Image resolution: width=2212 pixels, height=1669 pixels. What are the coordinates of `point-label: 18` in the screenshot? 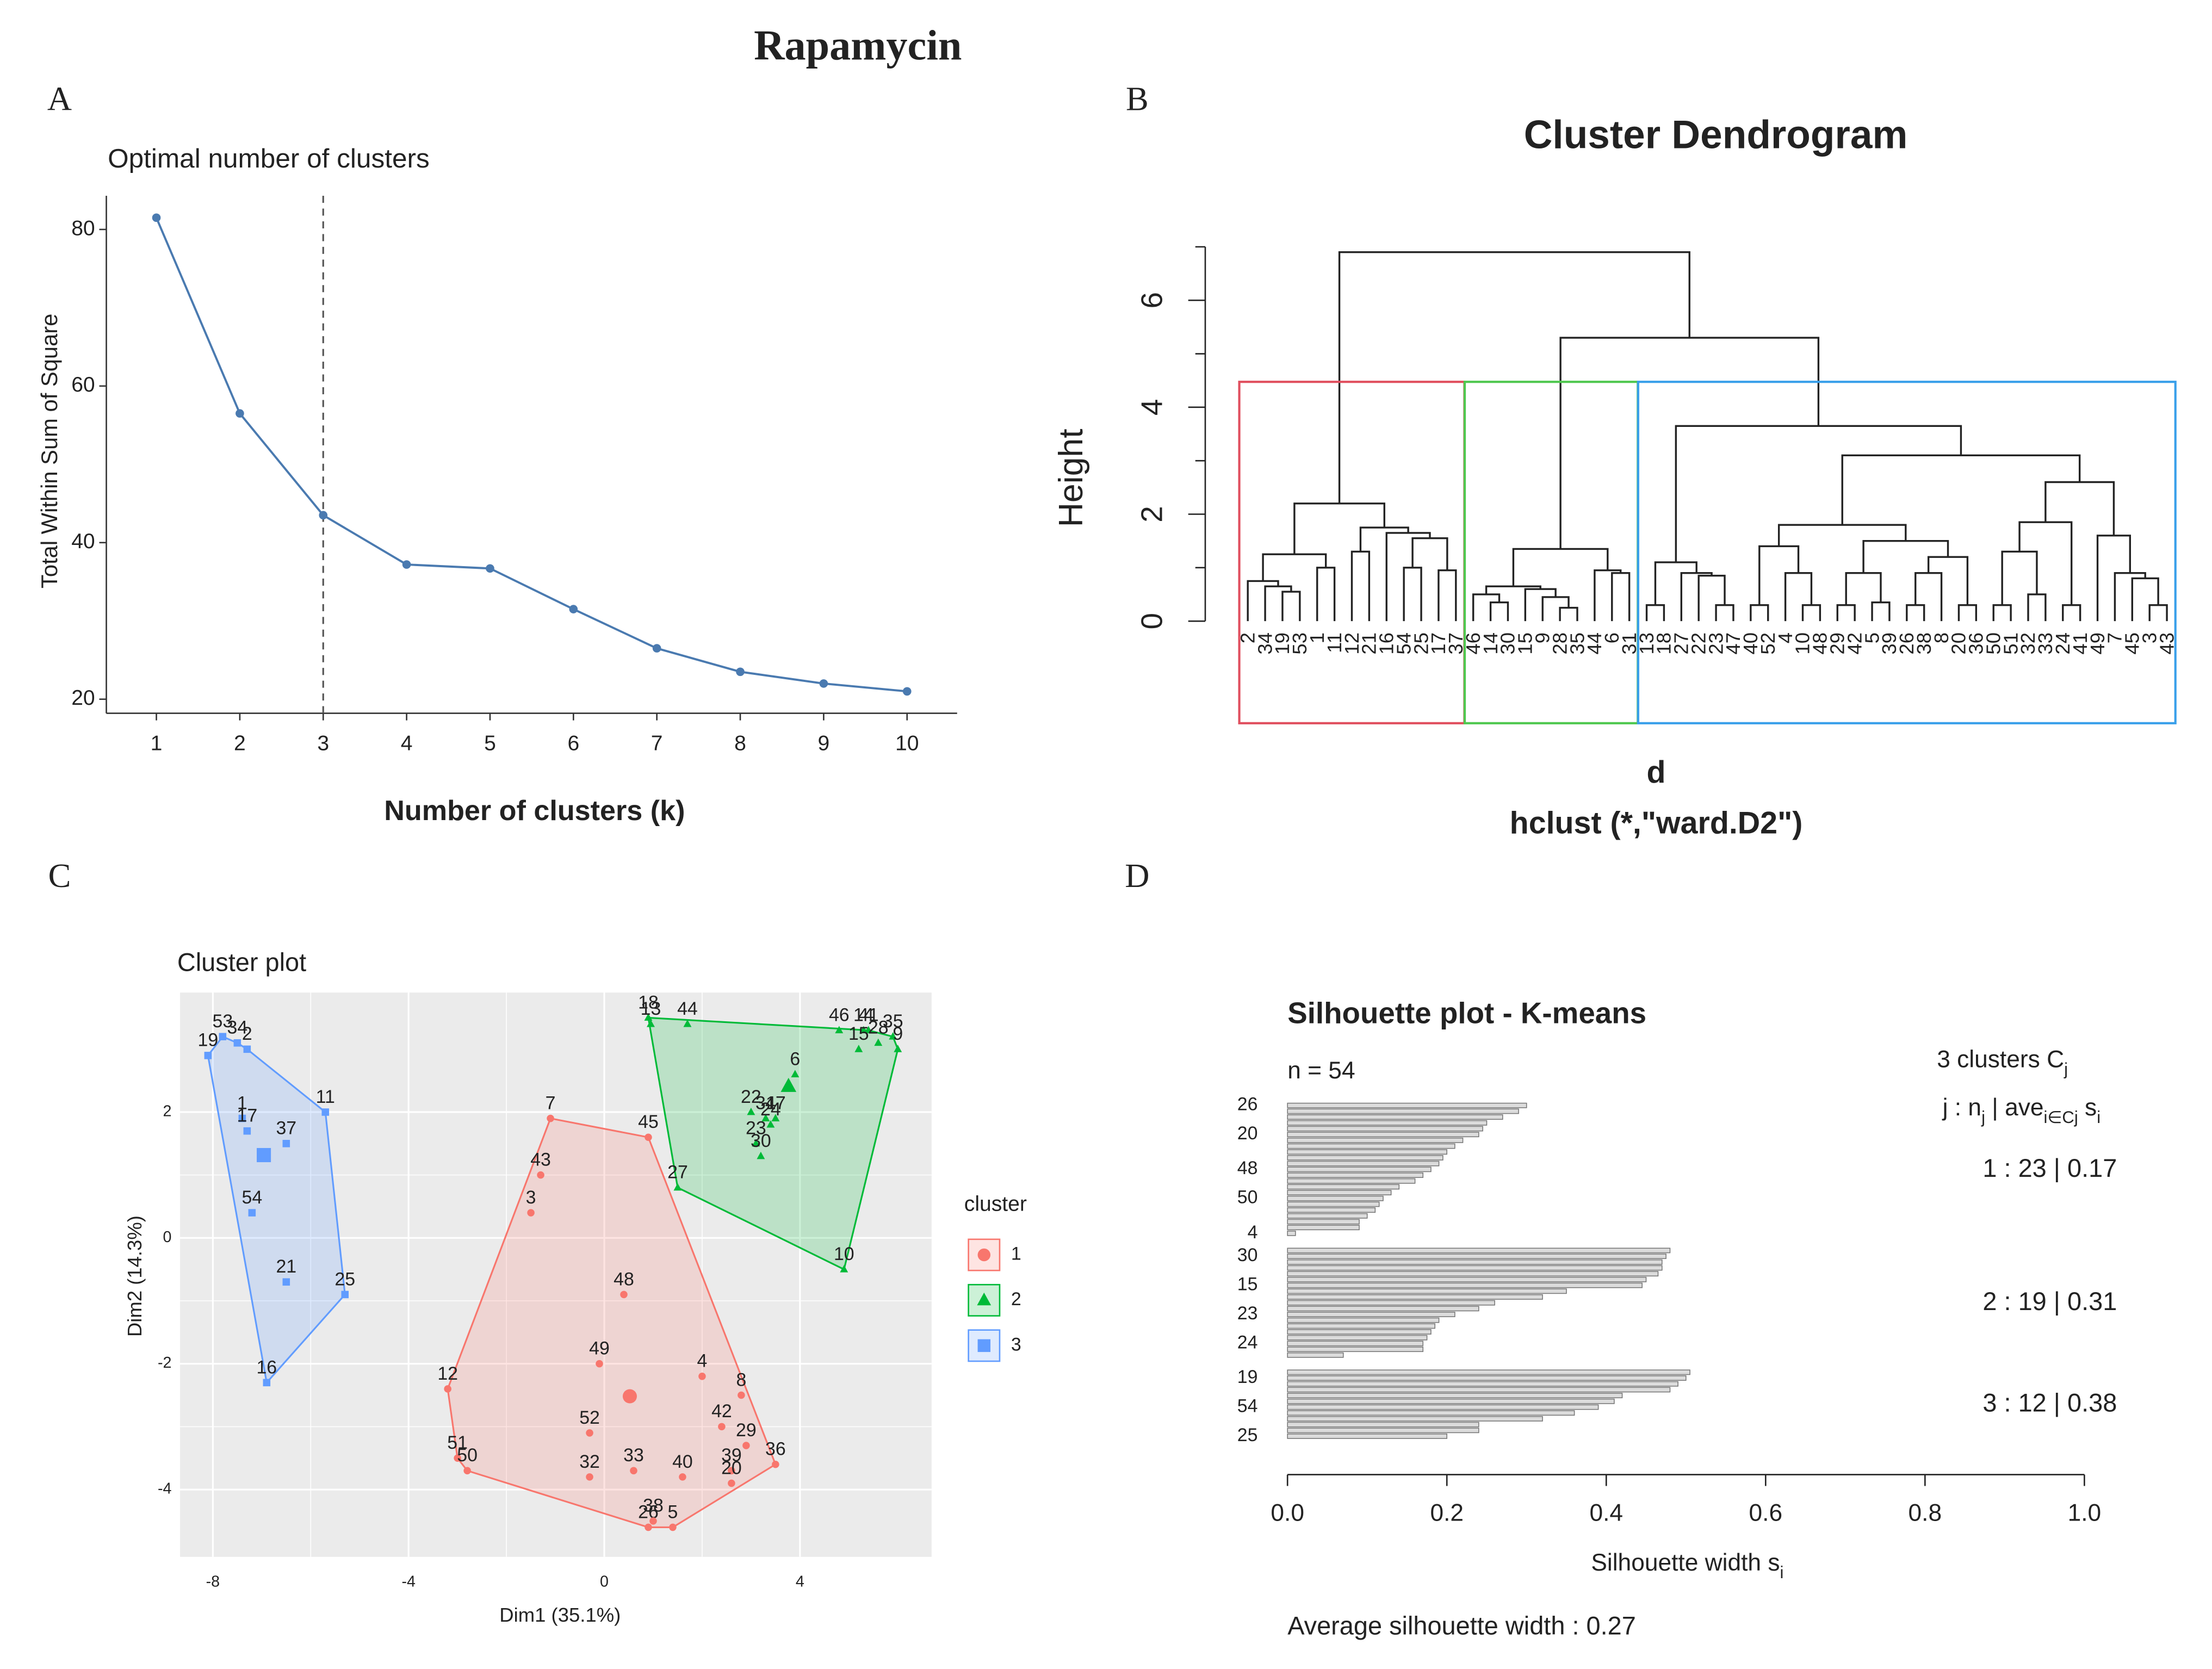 It's located at (649, 1003).